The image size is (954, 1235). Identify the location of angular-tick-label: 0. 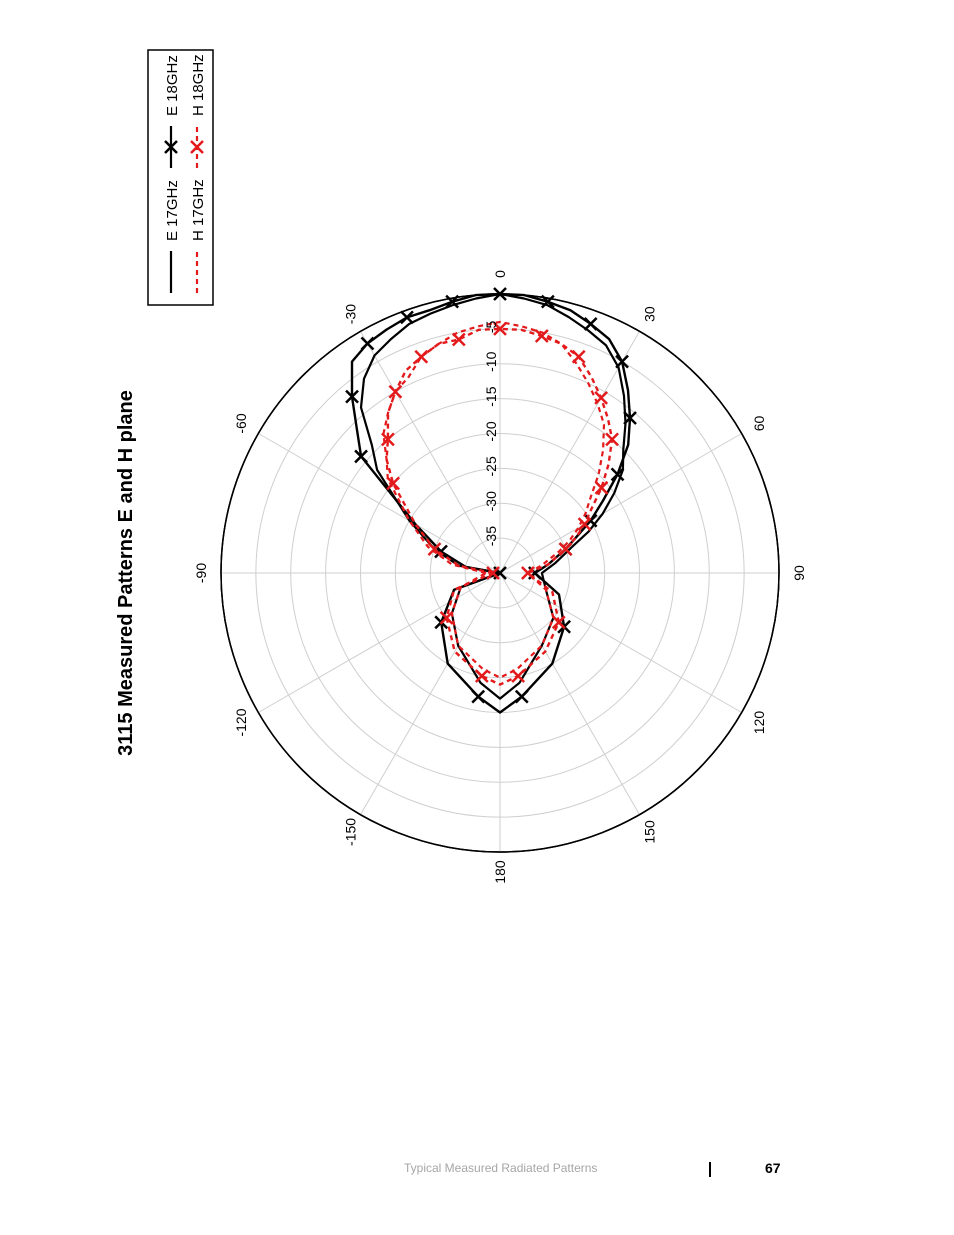
(500, 274).